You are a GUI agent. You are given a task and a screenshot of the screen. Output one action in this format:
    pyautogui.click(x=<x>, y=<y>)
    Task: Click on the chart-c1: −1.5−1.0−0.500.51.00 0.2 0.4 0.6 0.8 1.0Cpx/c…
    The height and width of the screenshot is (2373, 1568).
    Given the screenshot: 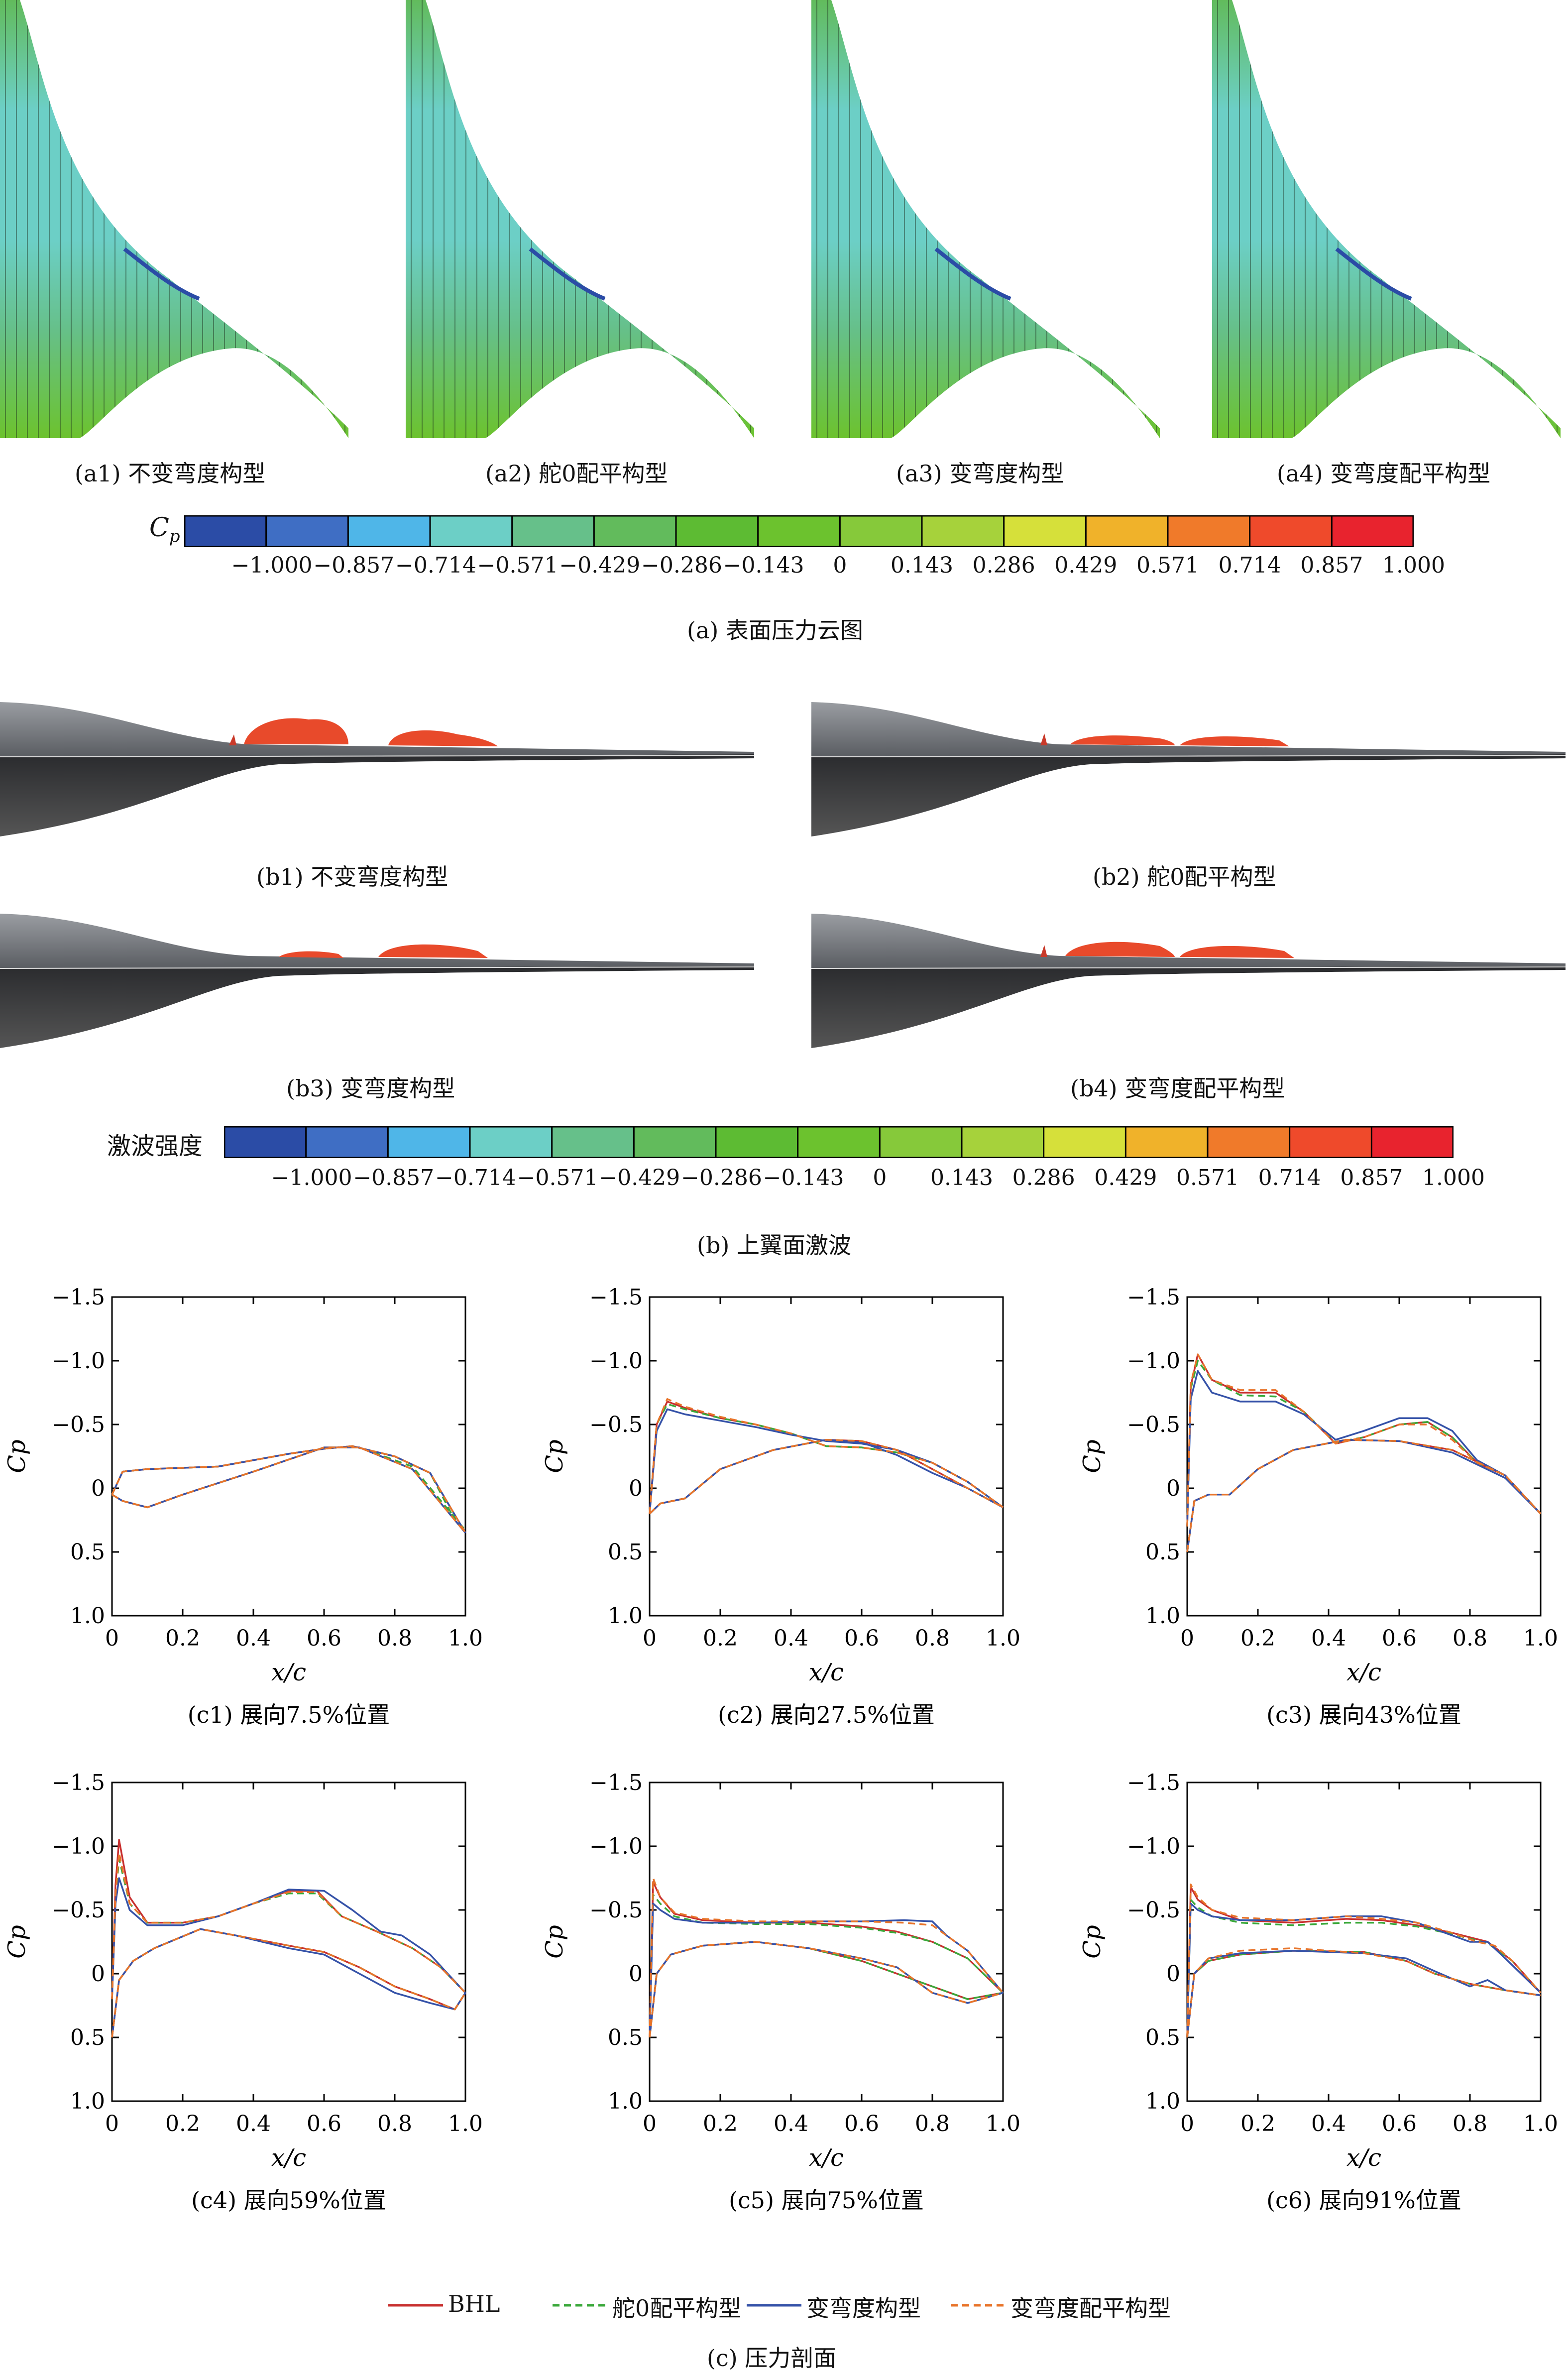 What is the action you would take?
    pyautogui.click(x=243, y=1506)
    